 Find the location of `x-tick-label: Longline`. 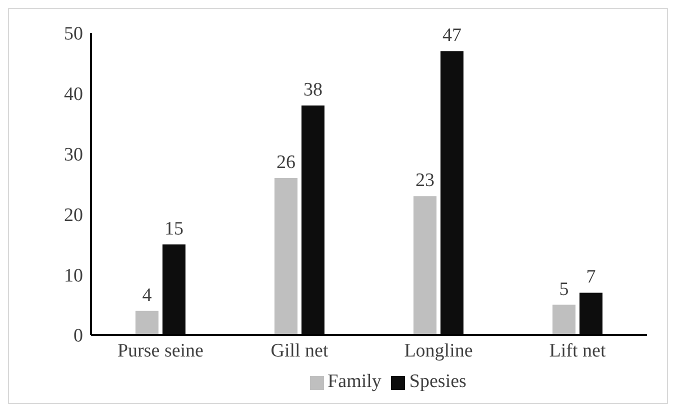

x-tick-label: Longline is located at coordinates (438, 351).